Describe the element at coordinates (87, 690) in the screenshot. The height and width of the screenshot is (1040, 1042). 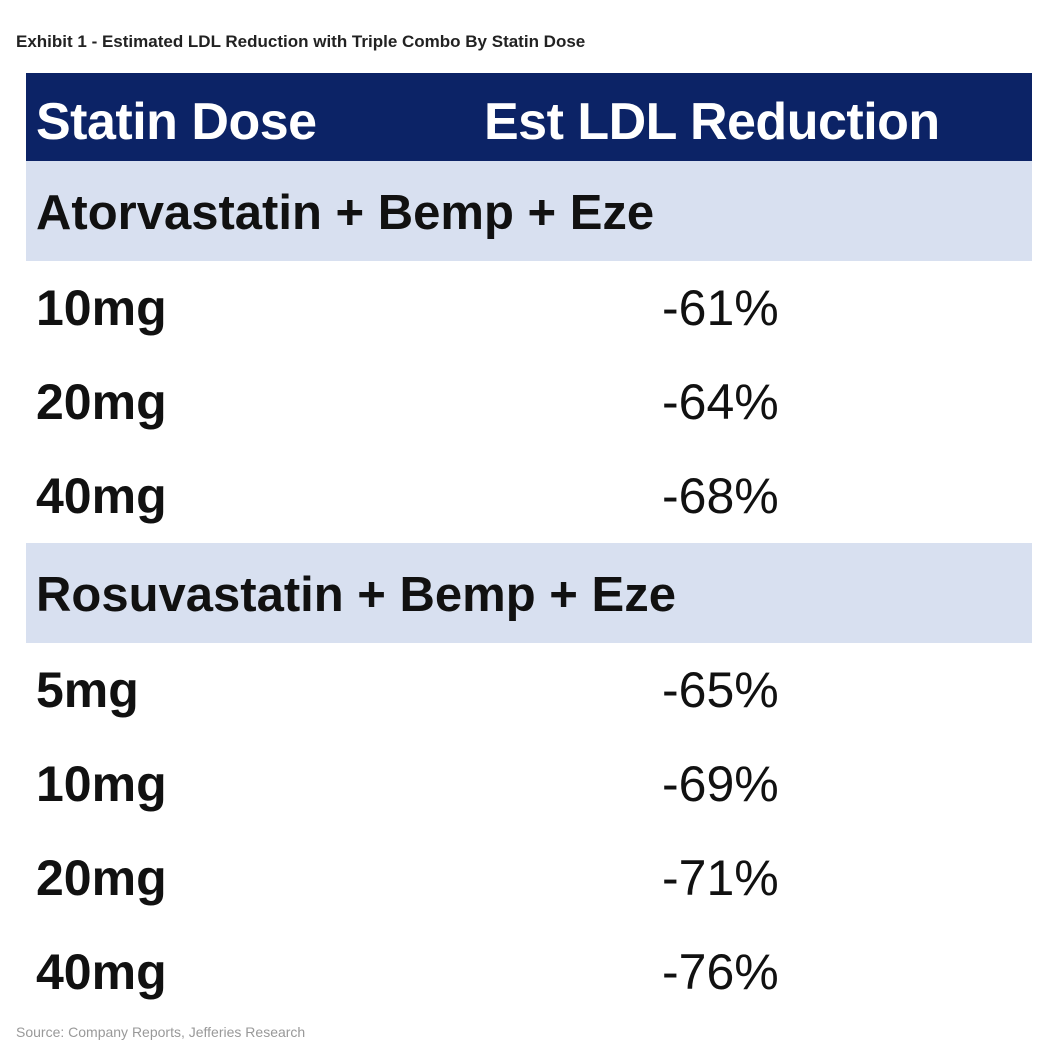
I see `dose-cell: 5mg` at that location.